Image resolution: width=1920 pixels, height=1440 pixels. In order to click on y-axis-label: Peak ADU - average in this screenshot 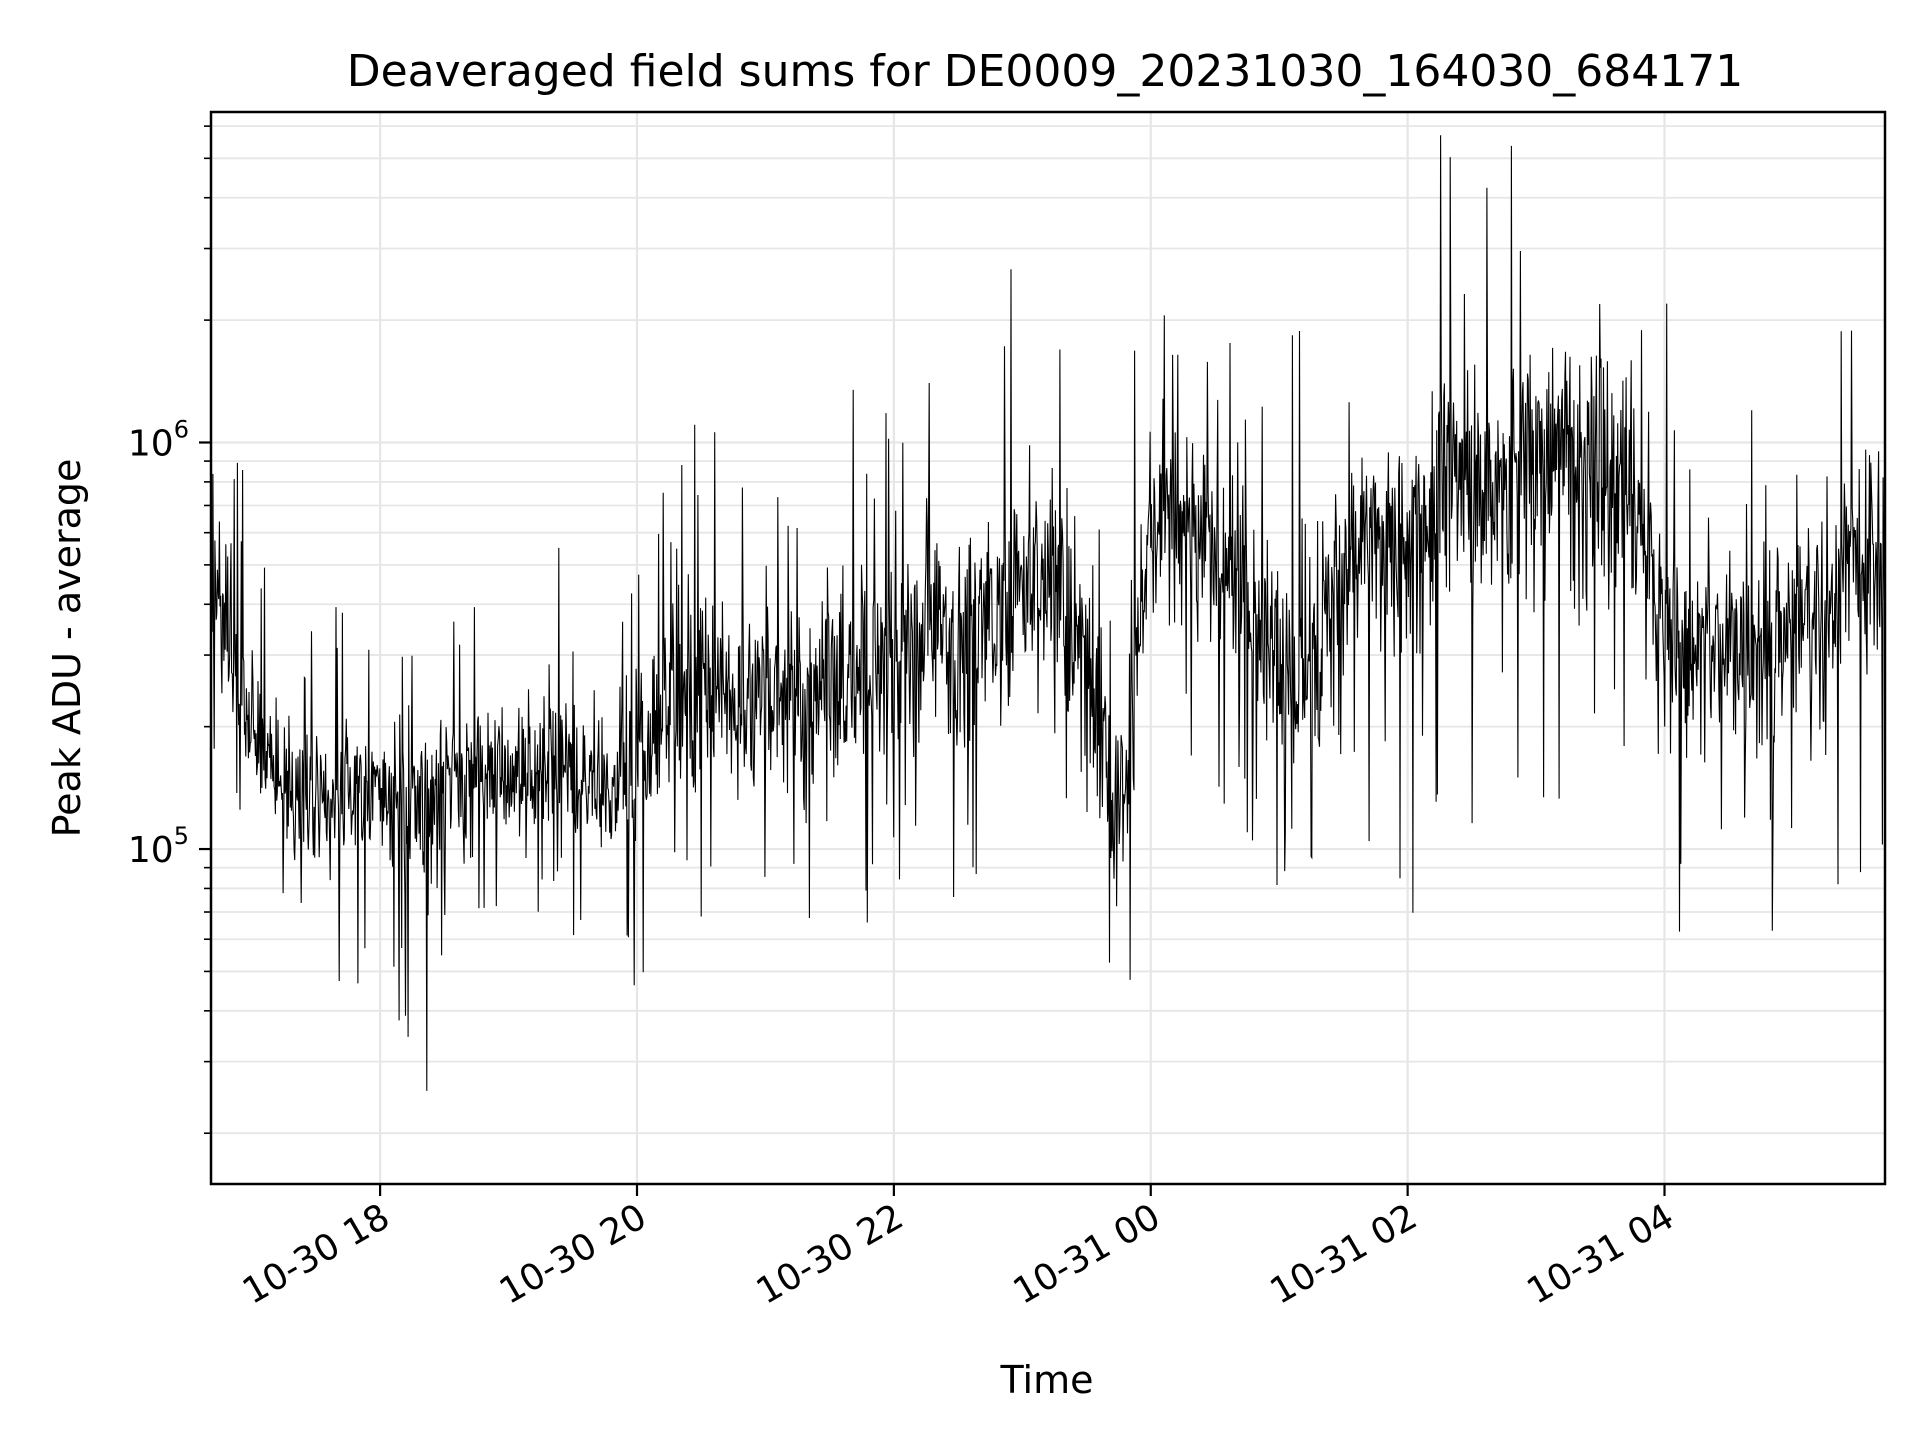, I will do `click(67, 648)`.